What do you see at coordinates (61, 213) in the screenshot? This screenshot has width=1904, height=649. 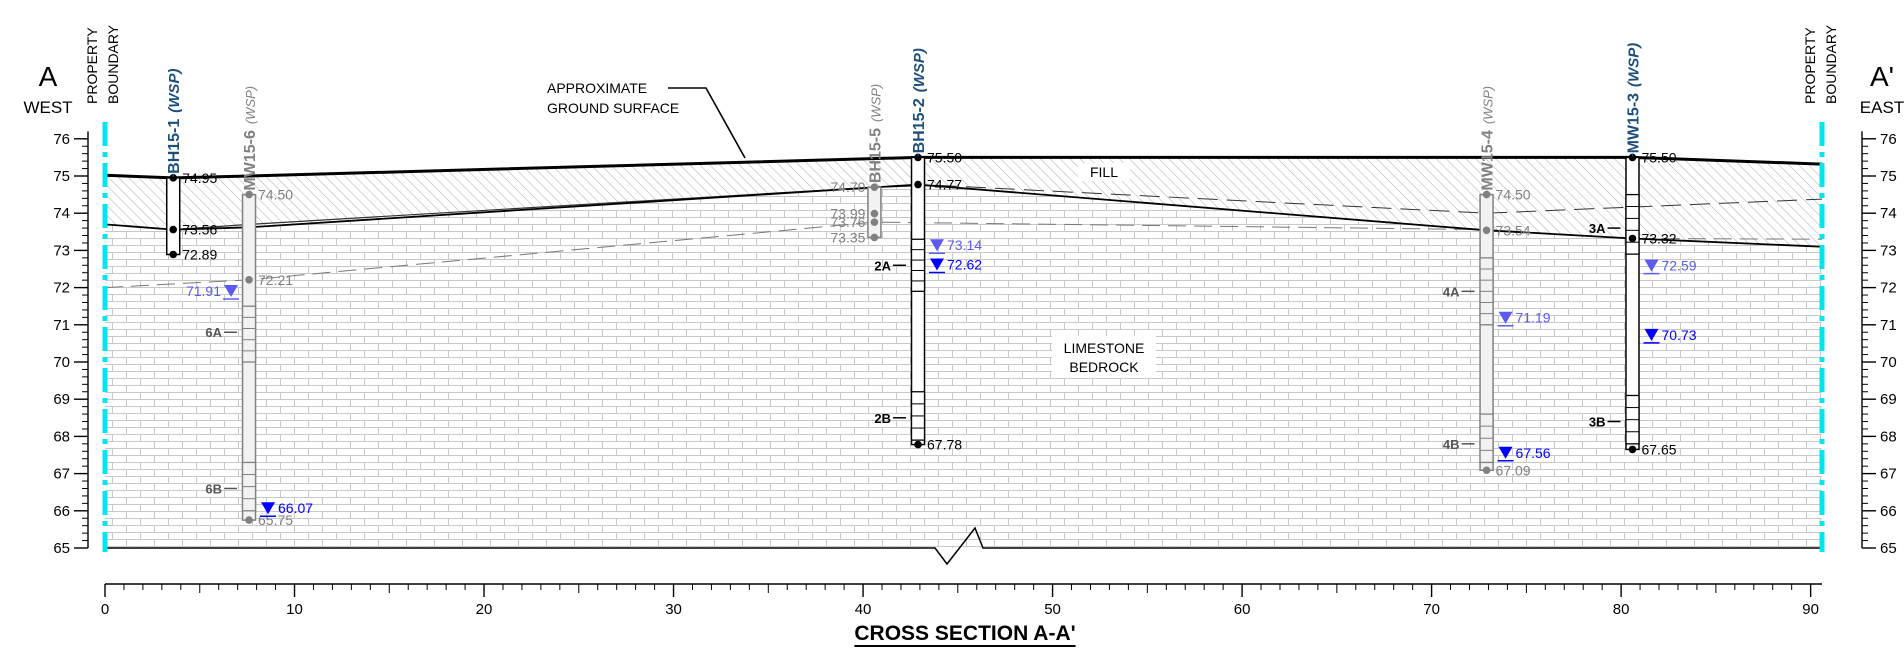 I see `elevation-tick-label: 74` at bounding box center [61, 213].